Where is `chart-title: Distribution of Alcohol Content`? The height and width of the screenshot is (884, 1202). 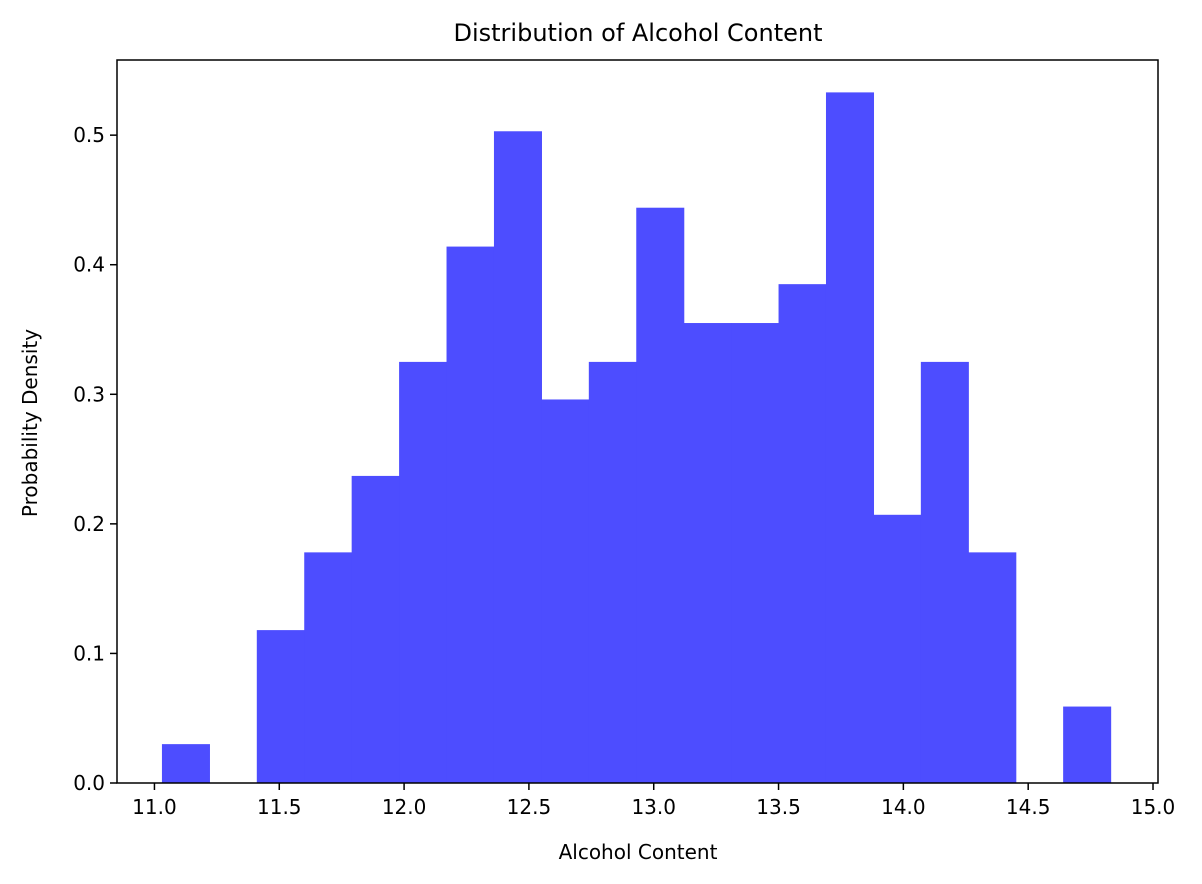
chart-title: Distribution of Alcohol Content is located at coordinates (637, 33).